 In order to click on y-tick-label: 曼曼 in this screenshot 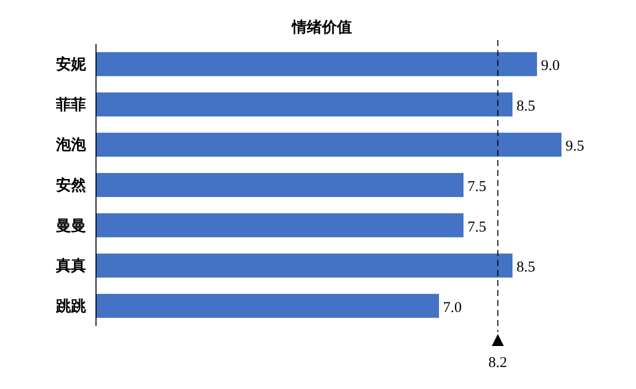, I will do `click(70, 225)`.